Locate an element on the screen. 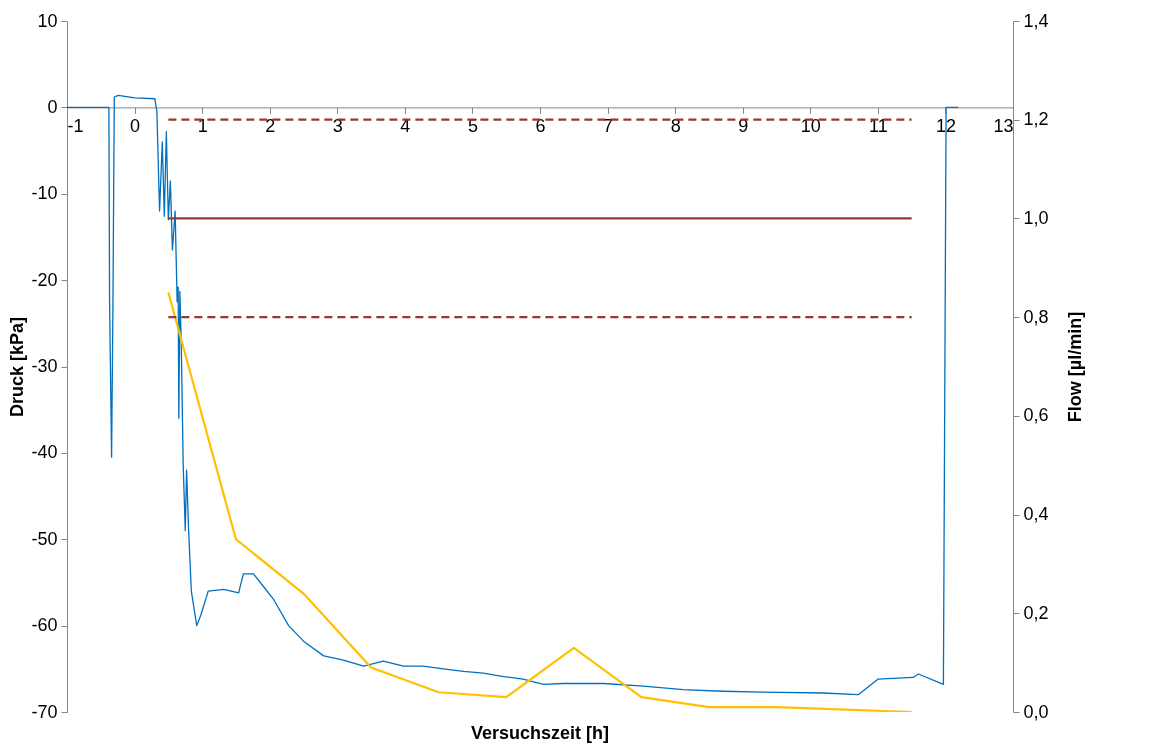 The height and width of the screenshot is (747, 1151). y-tick-label: -40 is located at coordinates (44, 452).